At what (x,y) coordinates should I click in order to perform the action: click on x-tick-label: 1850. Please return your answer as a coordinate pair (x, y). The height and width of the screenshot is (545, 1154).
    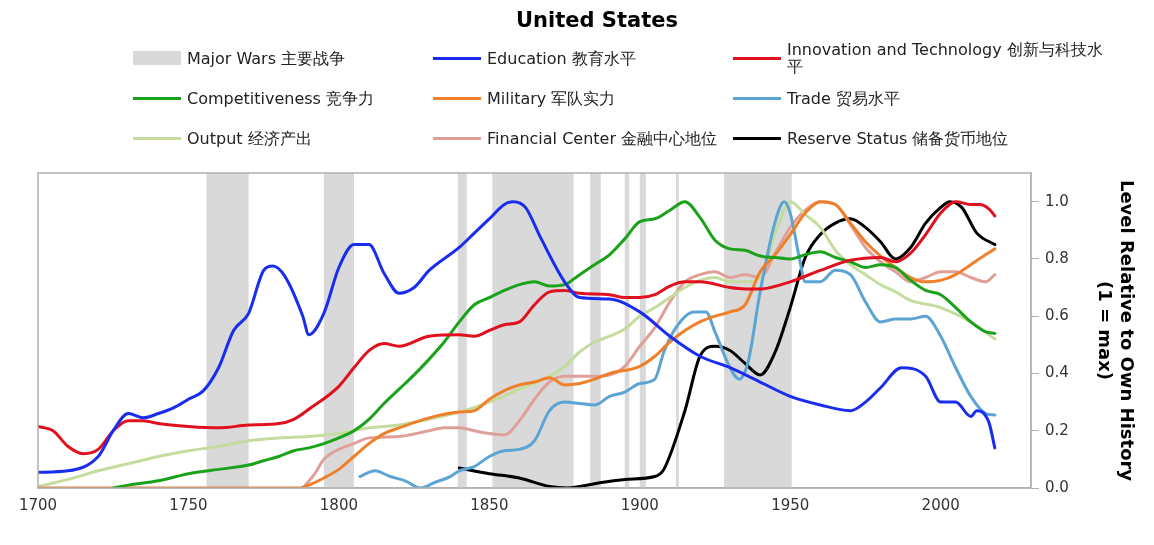
    Looking at the image, I should click on (489, 504).